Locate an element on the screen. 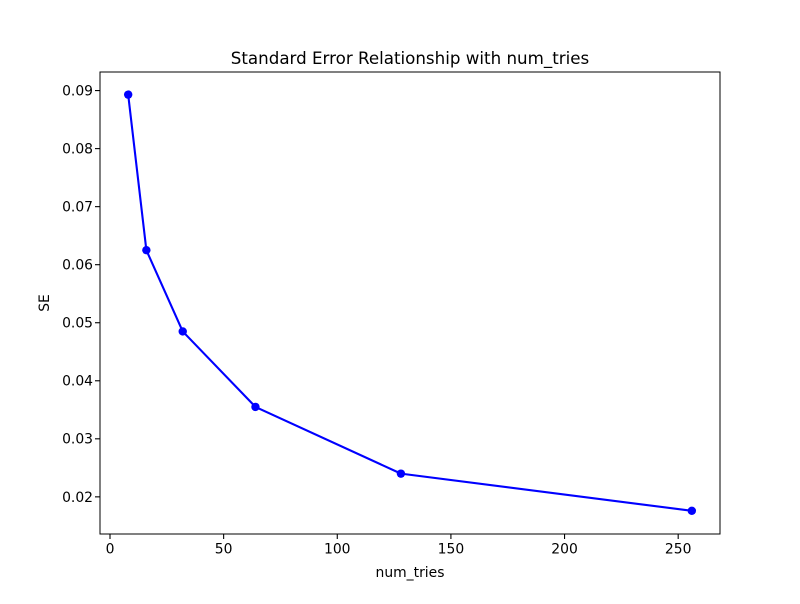 The height and width of the screenshot is (604, 800). y-tick-label: 0.09 is located at coordinates (77, 91).